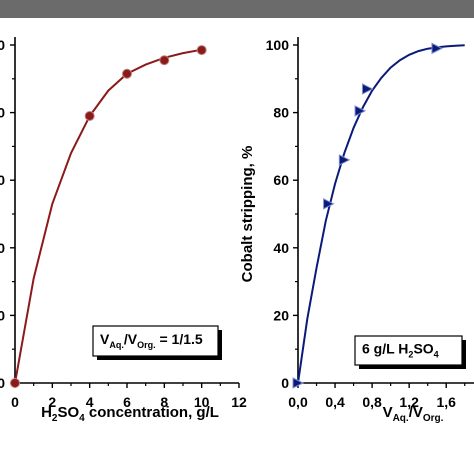 The width and height of the screenshot is (474, 474). Describe the element at coordinates (152, 412) in the screenshot. I see `x-axis-title-part: concentration, g/L` at that location.